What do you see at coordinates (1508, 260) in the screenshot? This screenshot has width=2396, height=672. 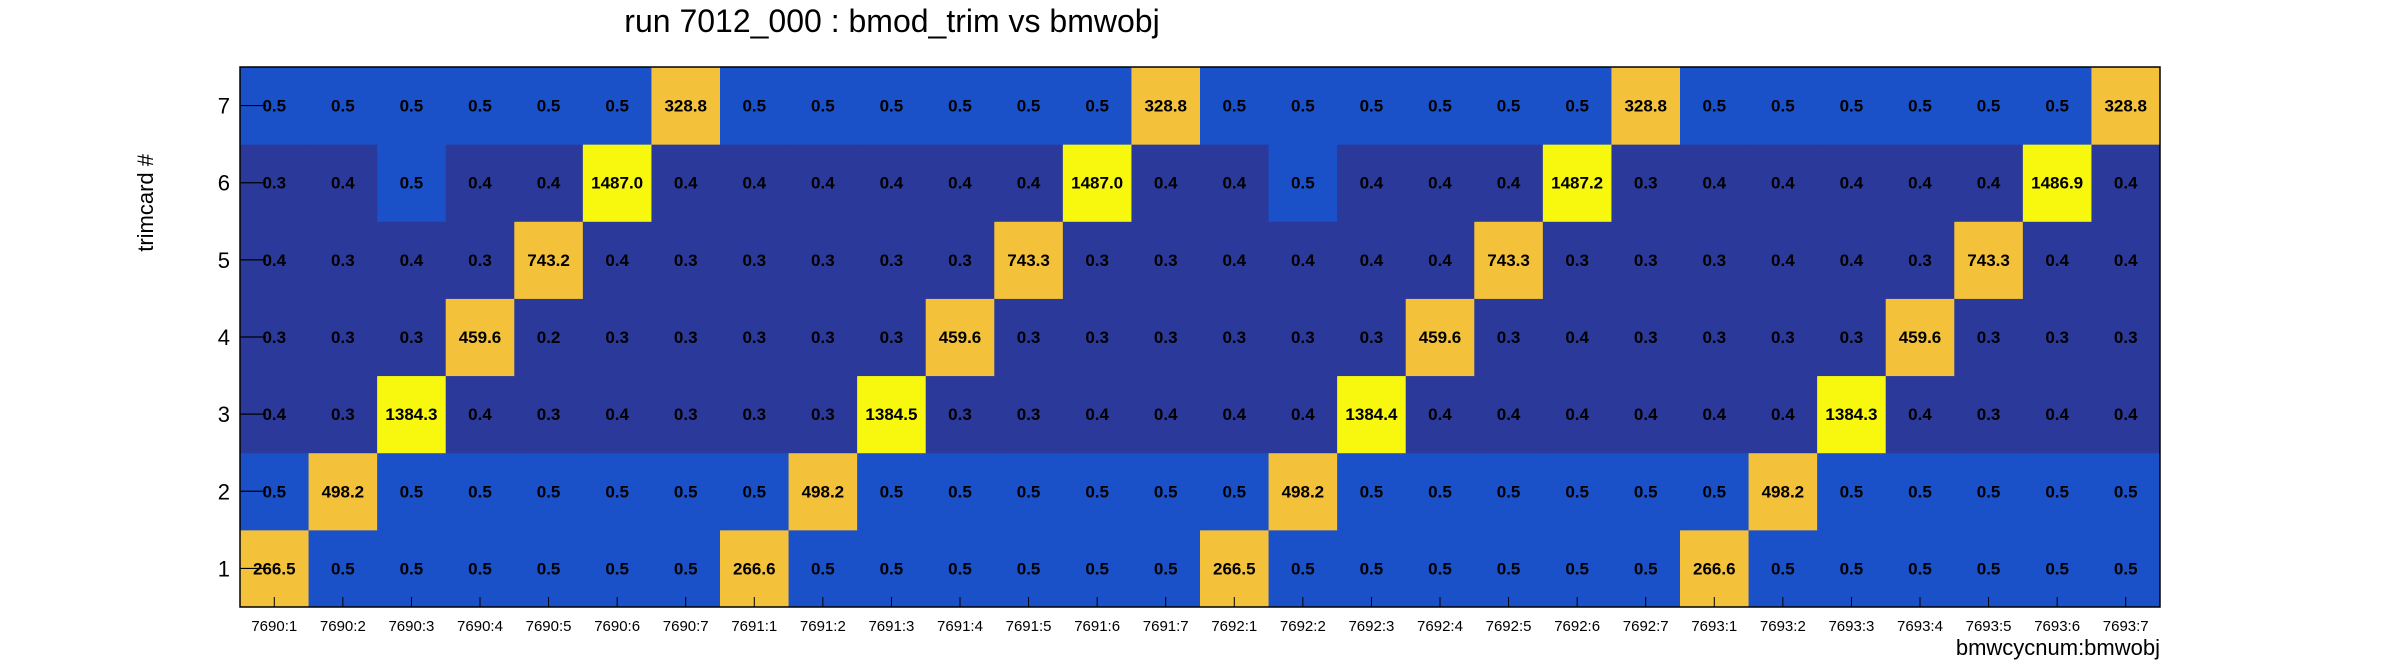 I see `cell-value-label: 743.3` at bounding box center [1508, 260].